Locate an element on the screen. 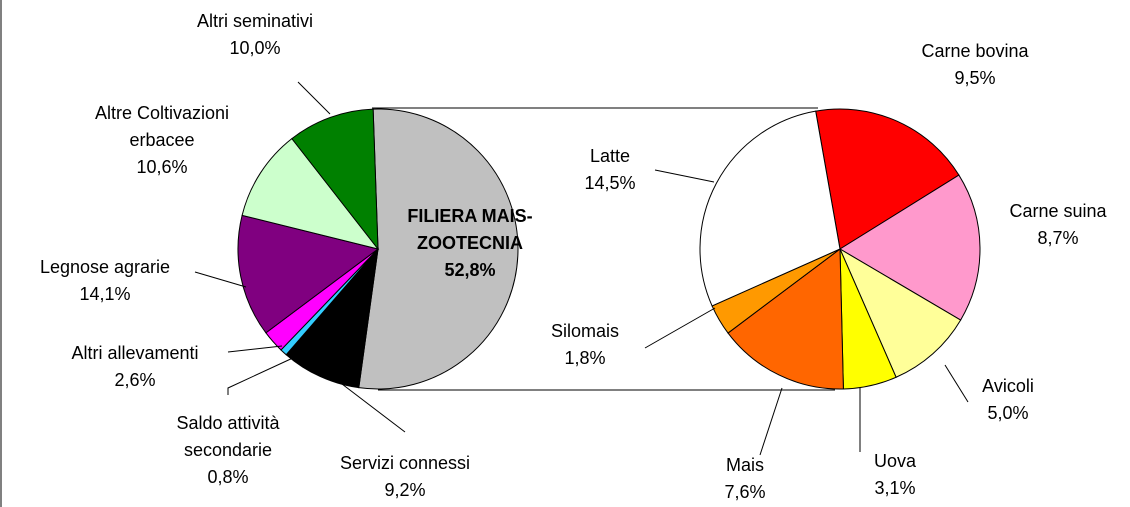  value-label: 14,5% is located at coordinates (610, 183).